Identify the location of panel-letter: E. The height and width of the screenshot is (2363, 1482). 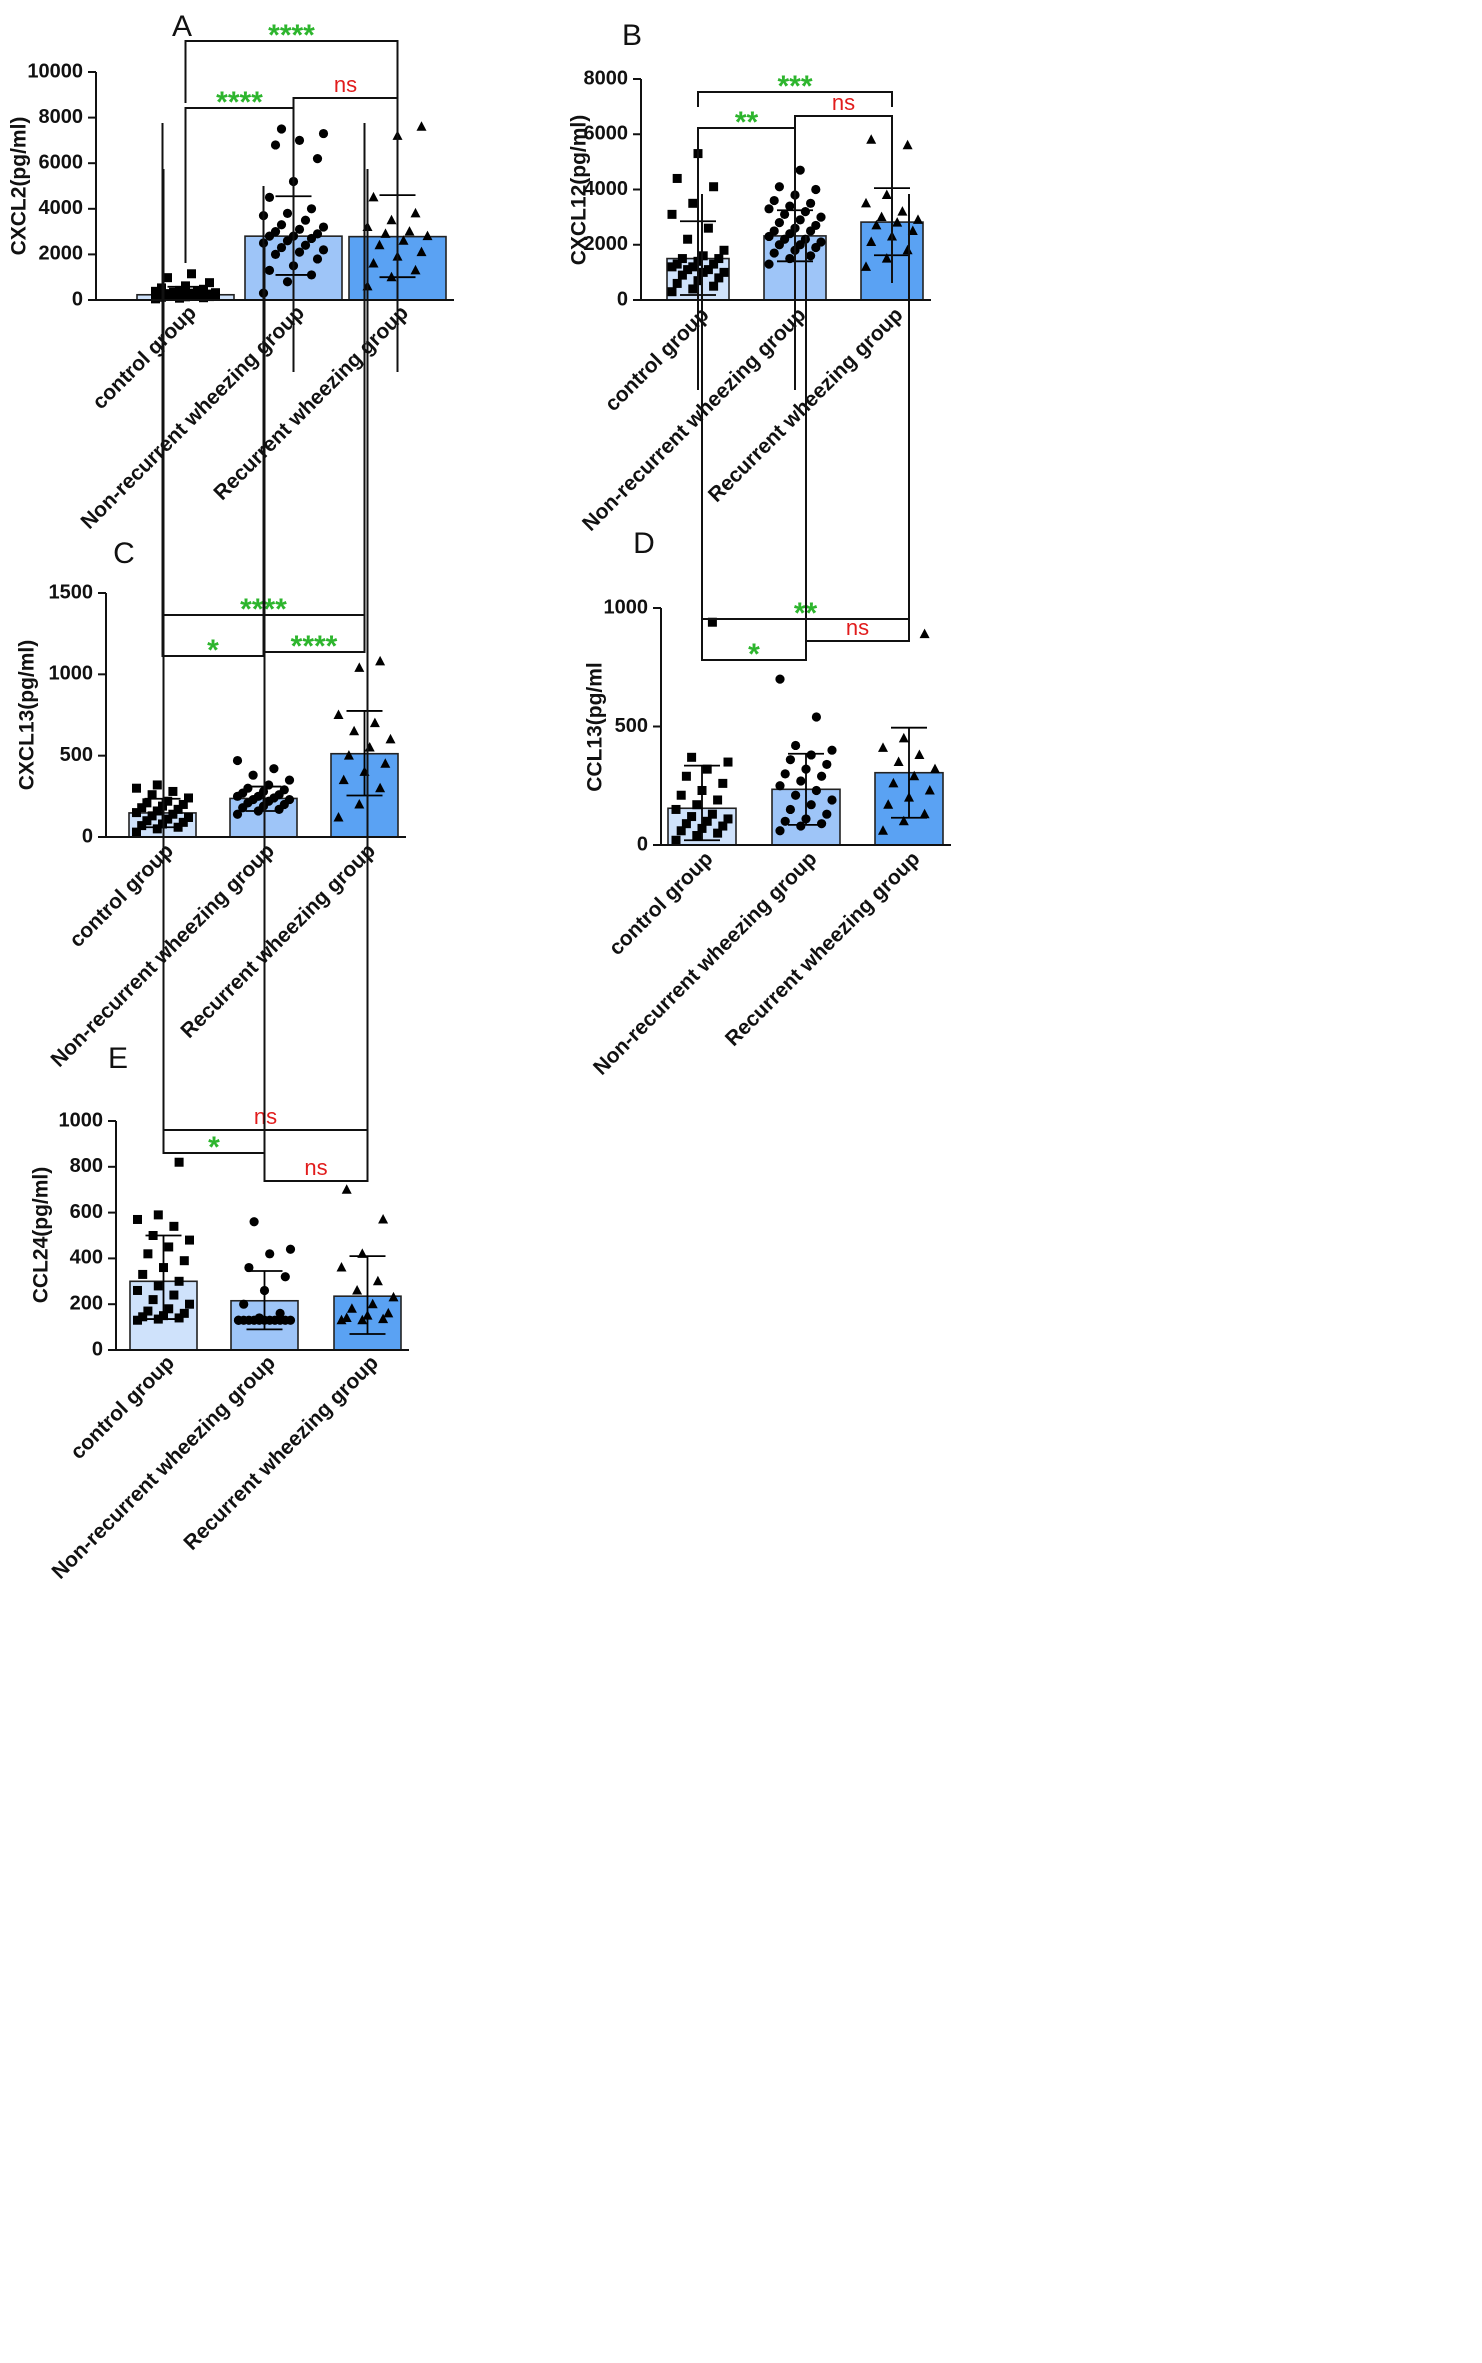
(118, 1058).